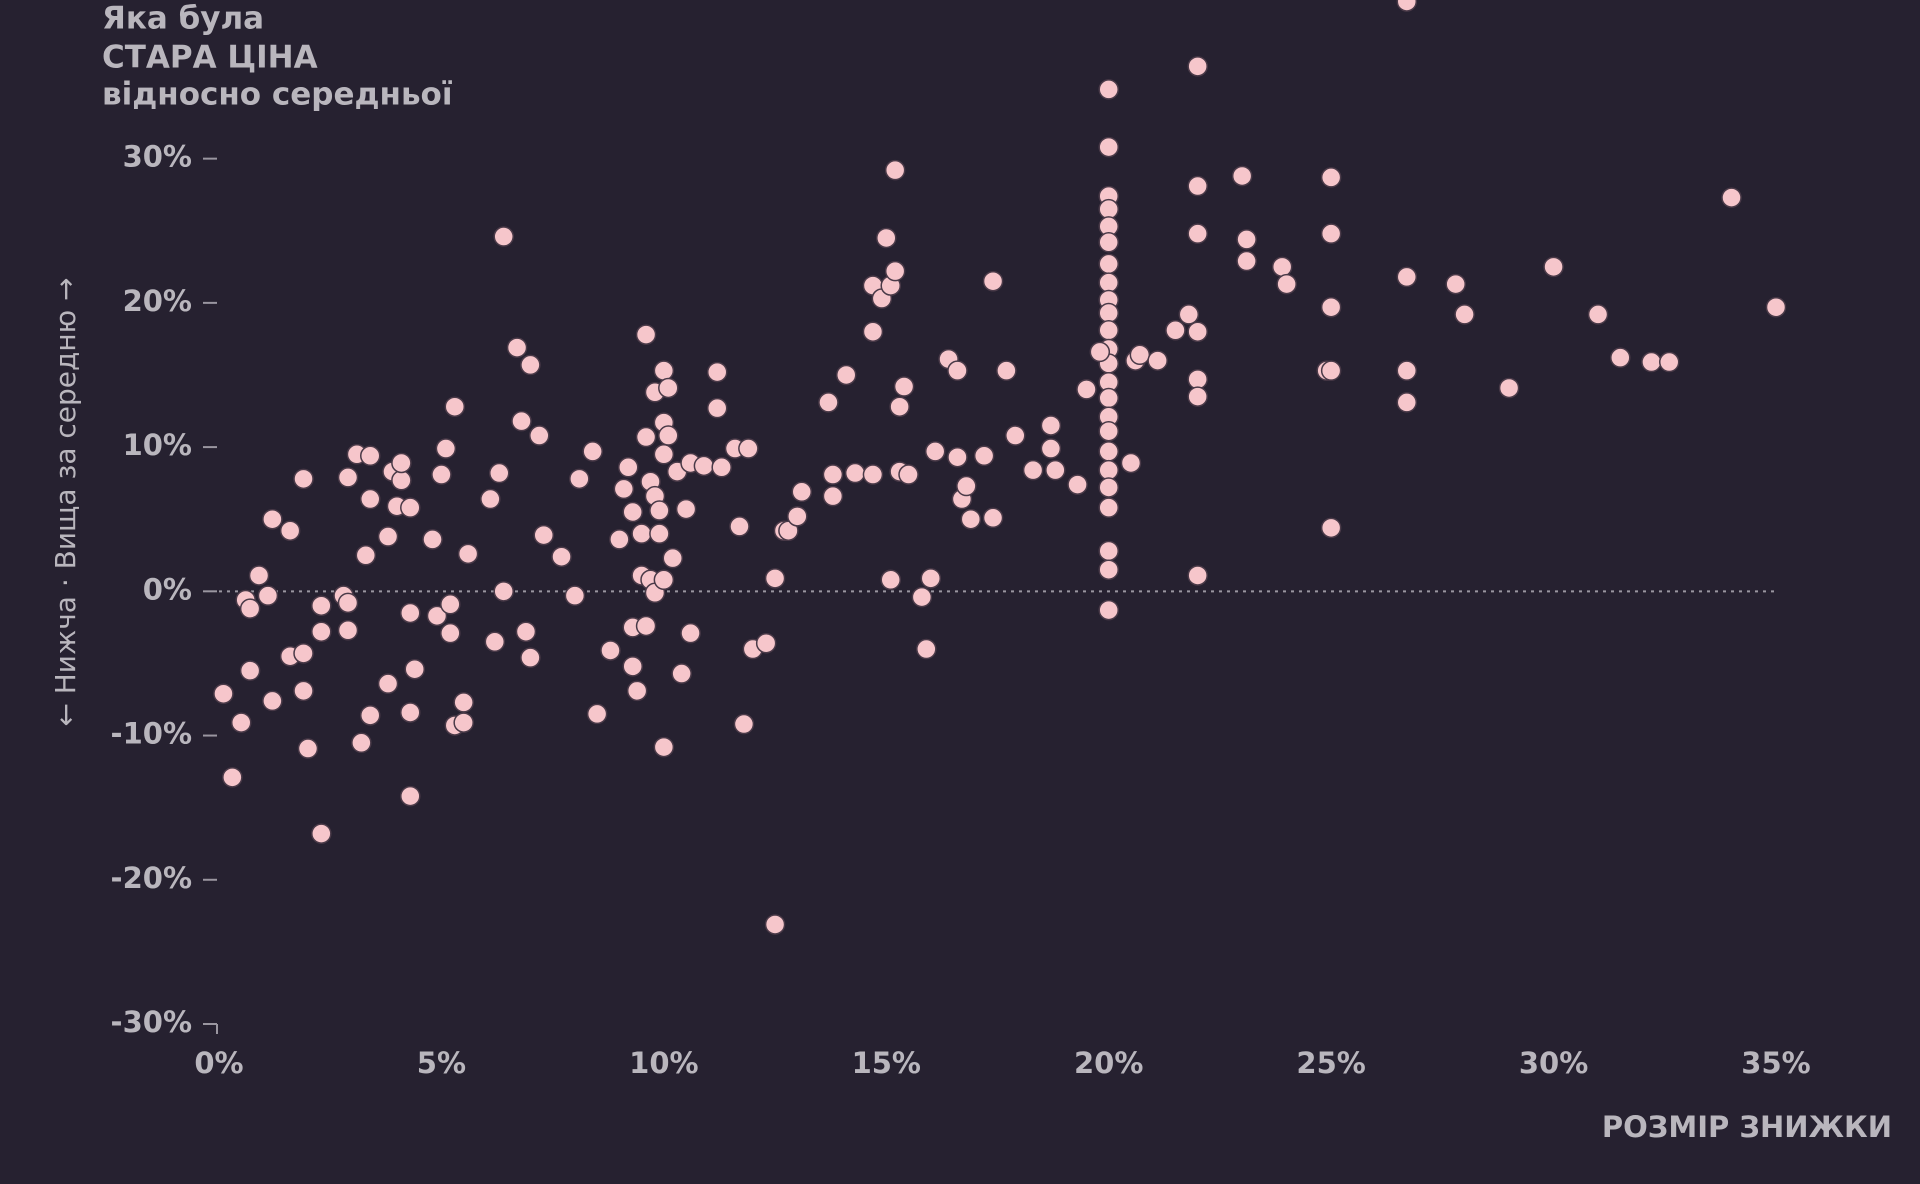 This screenshot has width=1920, height=1184. Describe the element at coordinates (157, 301) in the screenshot. I see `y-tick-label: 20%` at that location.